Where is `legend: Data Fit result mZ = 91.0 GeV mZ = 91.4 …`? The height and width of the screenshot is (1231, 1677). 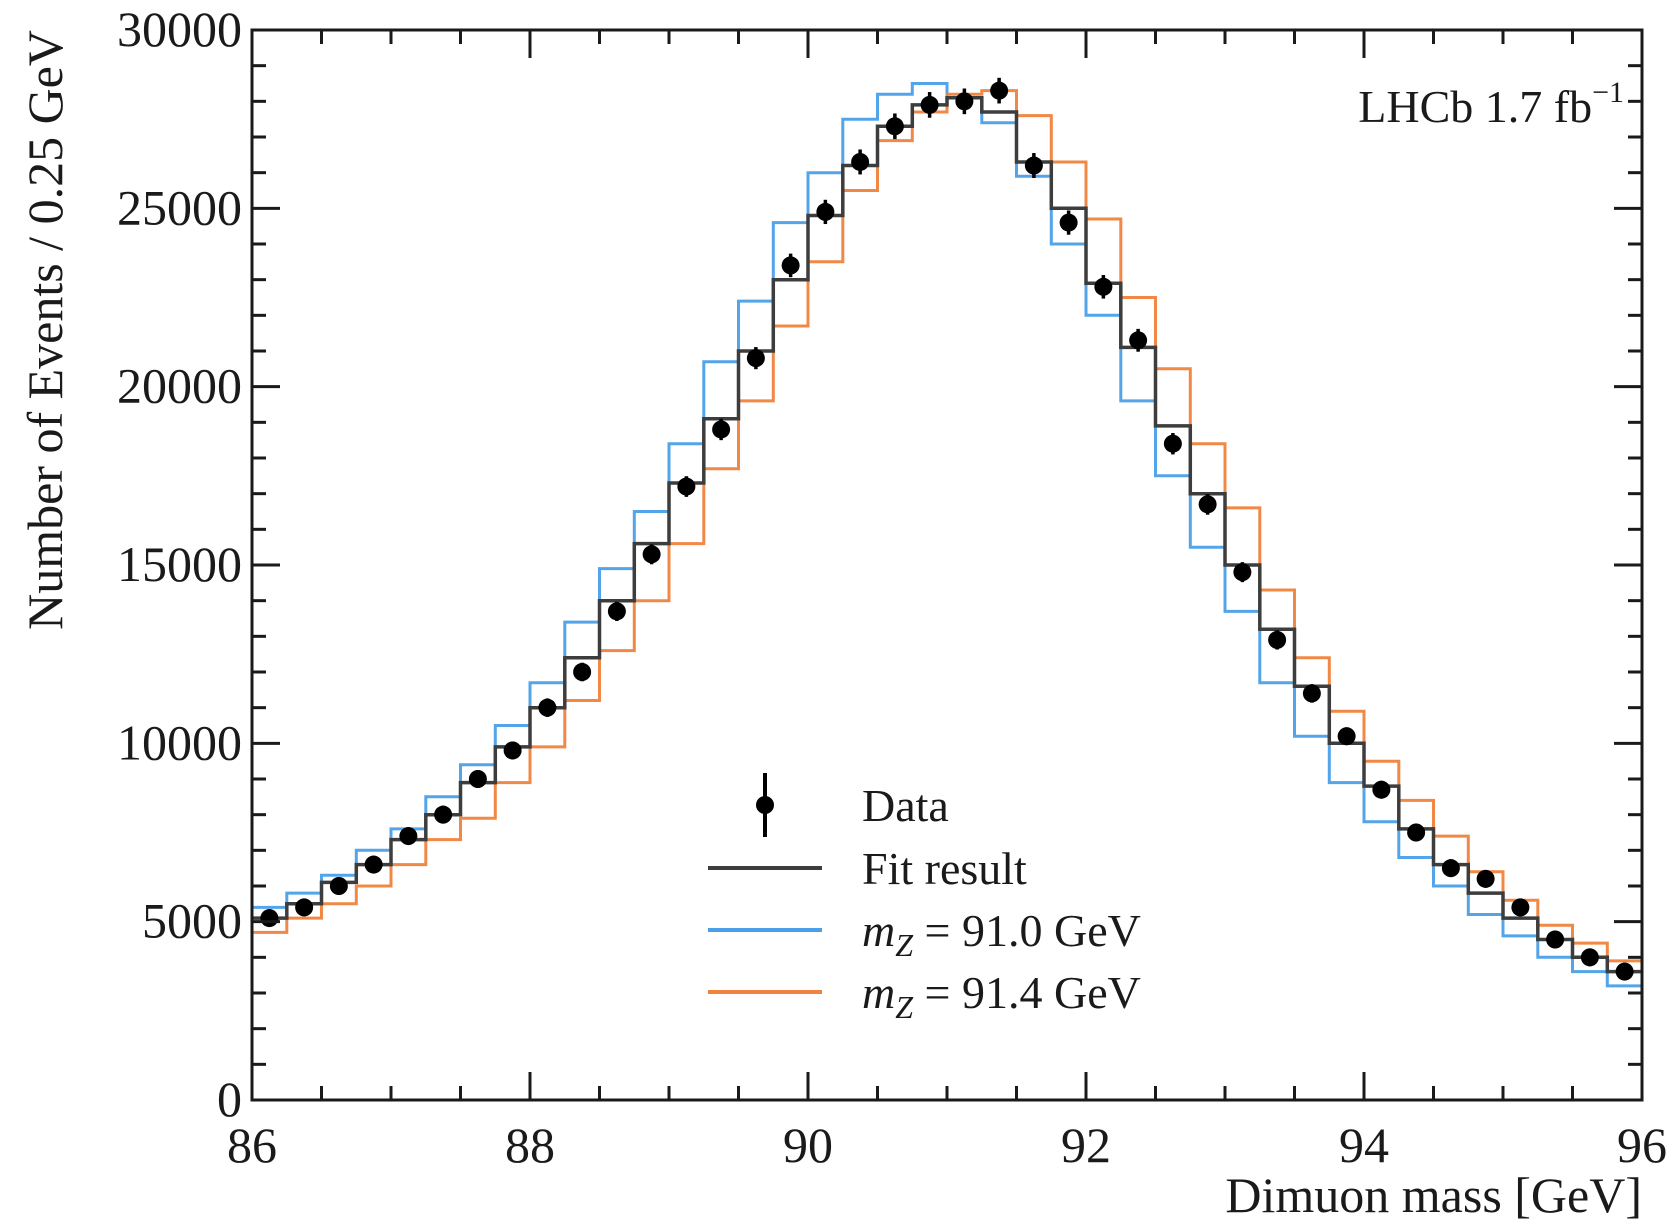 legend: Data Fit result mZ = 91.0 GeV mZ = 91.4 … is located at coordinates (924, 899).